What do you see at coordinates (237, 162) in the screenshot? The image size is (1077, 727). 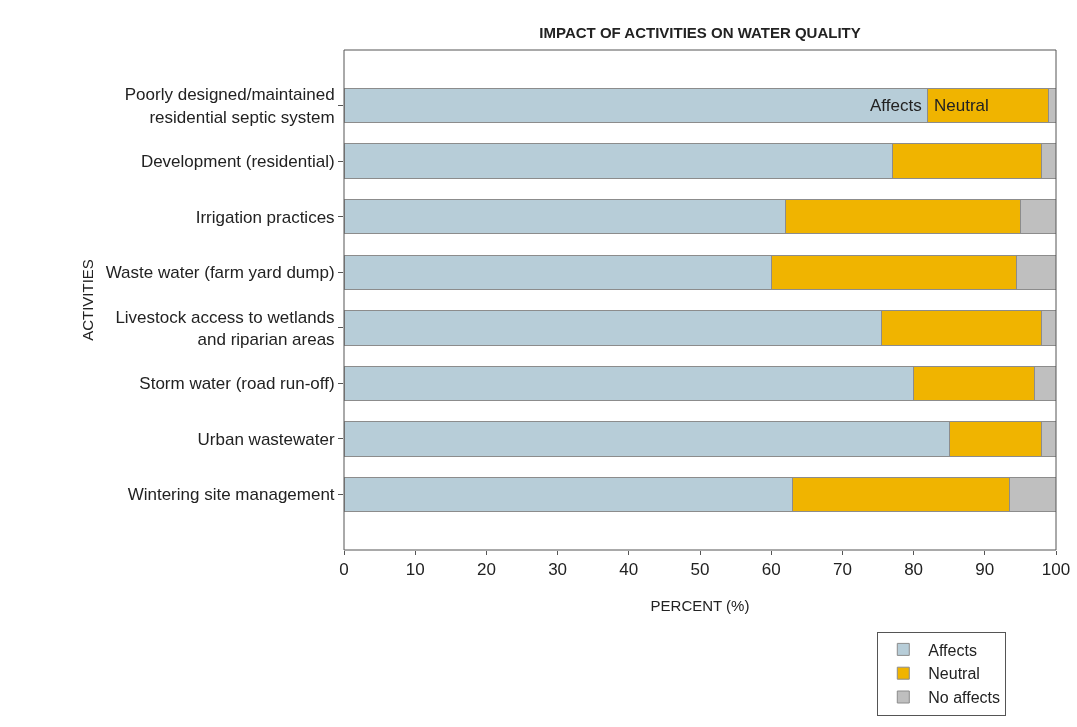 I see `y-tick-label: Development (residential)` at bounding box center [237, 162].